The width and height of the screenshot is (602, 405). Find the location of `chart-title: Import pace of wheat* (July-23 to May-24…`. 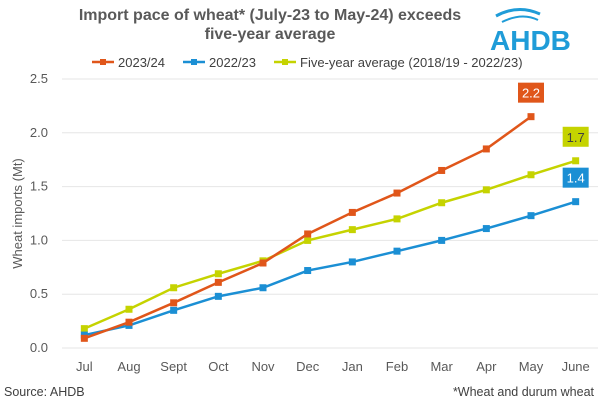

chart-title: Import pace of wheat* (July-23 to May-24… is located at coordinates (270, 25).